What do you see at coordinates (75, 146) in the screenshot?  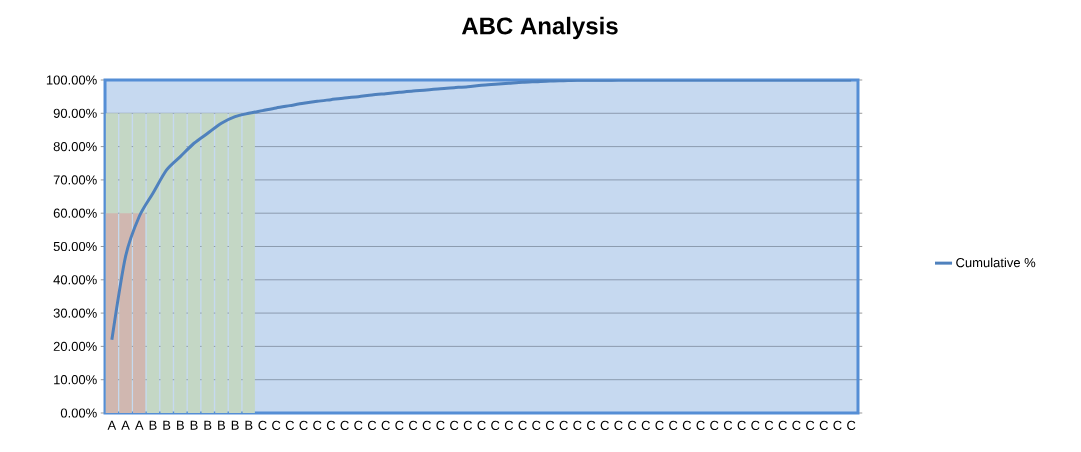 I see `y-tick-label: 80.00%` at bounding box center [75, 146].